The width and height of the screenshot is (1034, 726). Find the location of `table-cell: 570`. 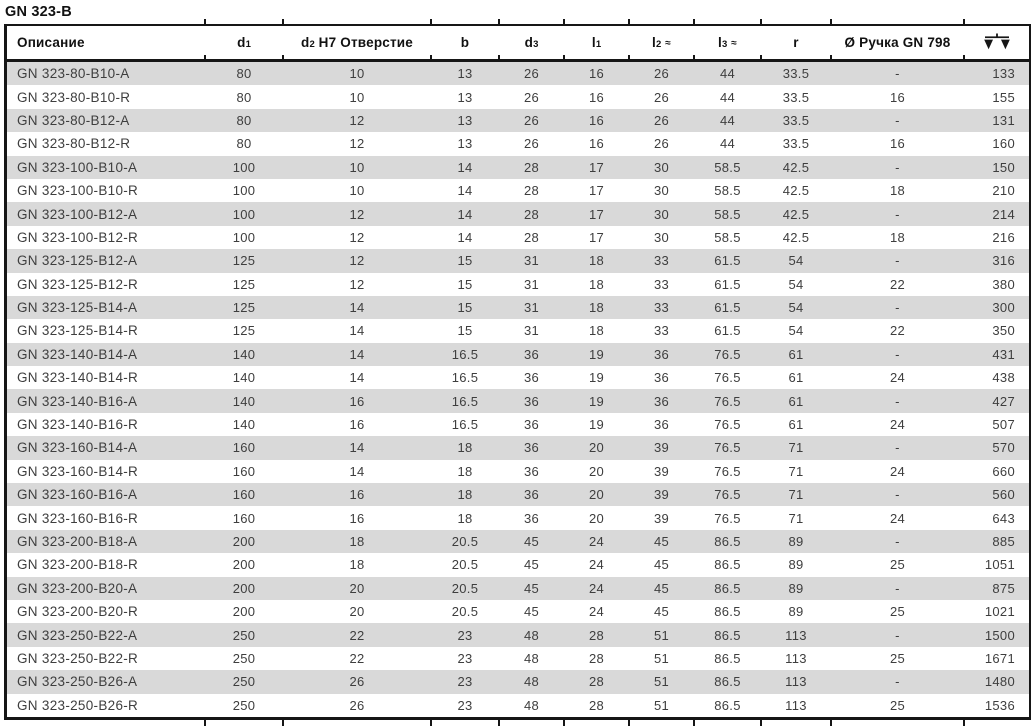

table-cell: 570 is located at coordinates (996, 448).